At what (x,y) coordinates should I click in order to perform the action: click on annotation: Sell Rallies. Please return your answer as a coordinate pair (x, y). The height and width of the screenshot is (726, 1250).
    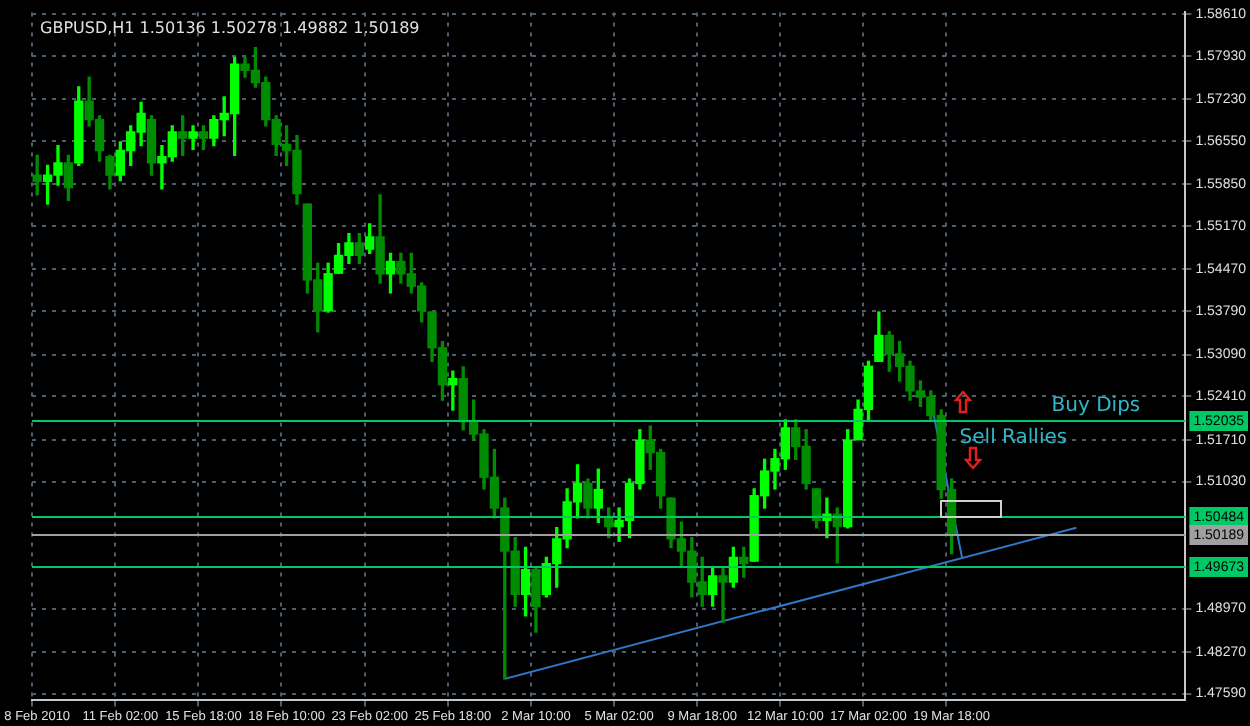
    Looking at the image, I should click on (1013, 437).